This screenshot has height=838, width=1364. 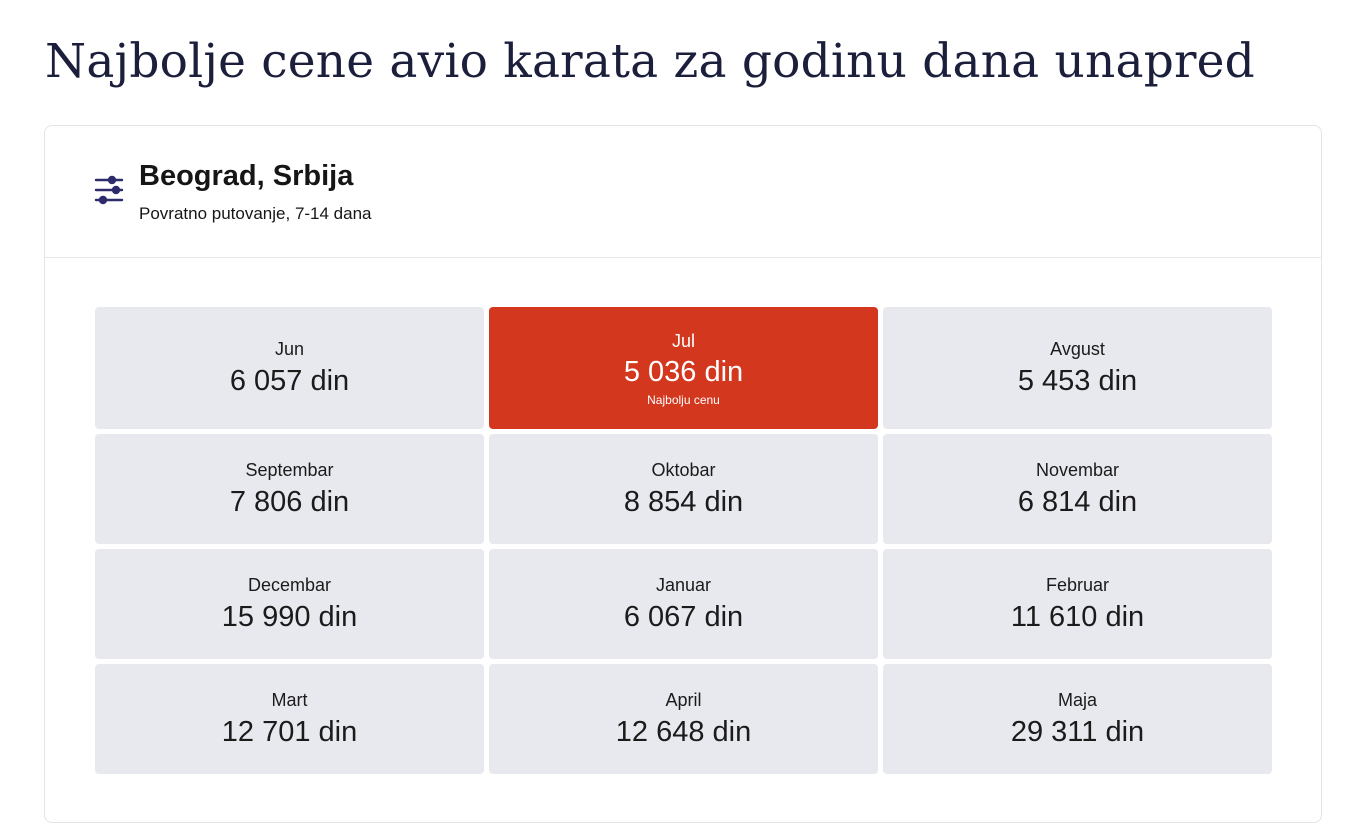 I want to click on month-price: 6 814 din, so click(x=1077, y=502).